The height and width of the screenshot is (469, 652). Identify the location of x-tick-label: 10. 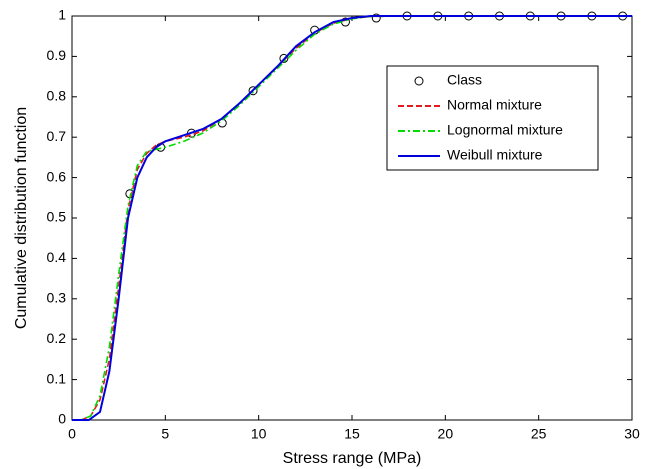
(259, 434).